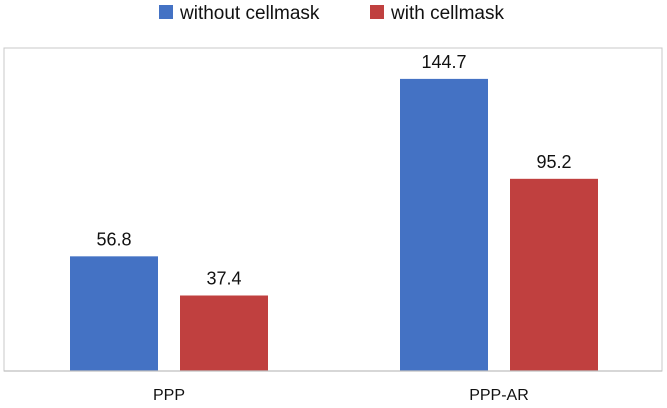 This screenshot has width=667, height=408. I want to click on x-tick-label-ppp: PPP, so click(169, 395).